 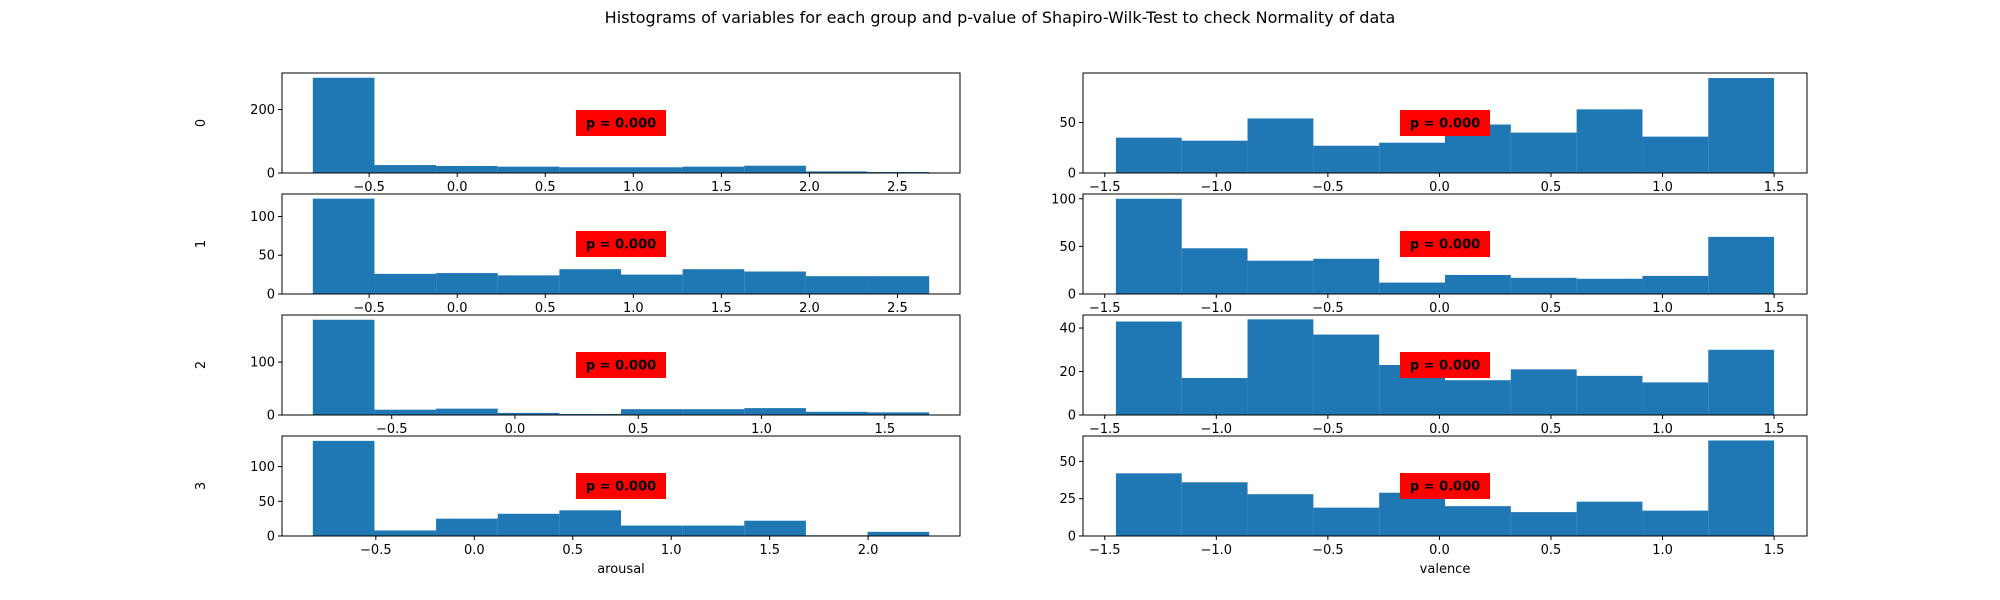 I want to click on x-tick-label: −1.0, so click(x=1217, y=550).